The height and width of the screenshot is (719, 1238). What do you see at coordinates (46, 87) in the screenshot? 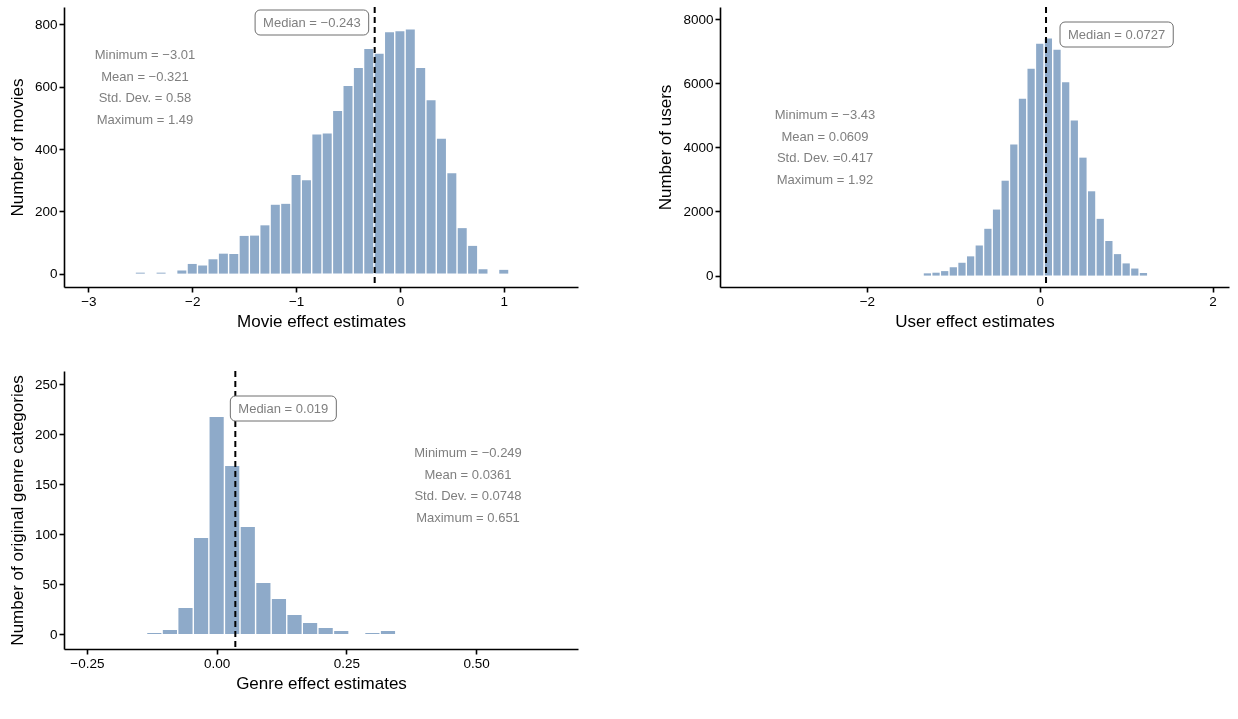
I see `y-tick-label: 600` at bounding box center [46, 87].